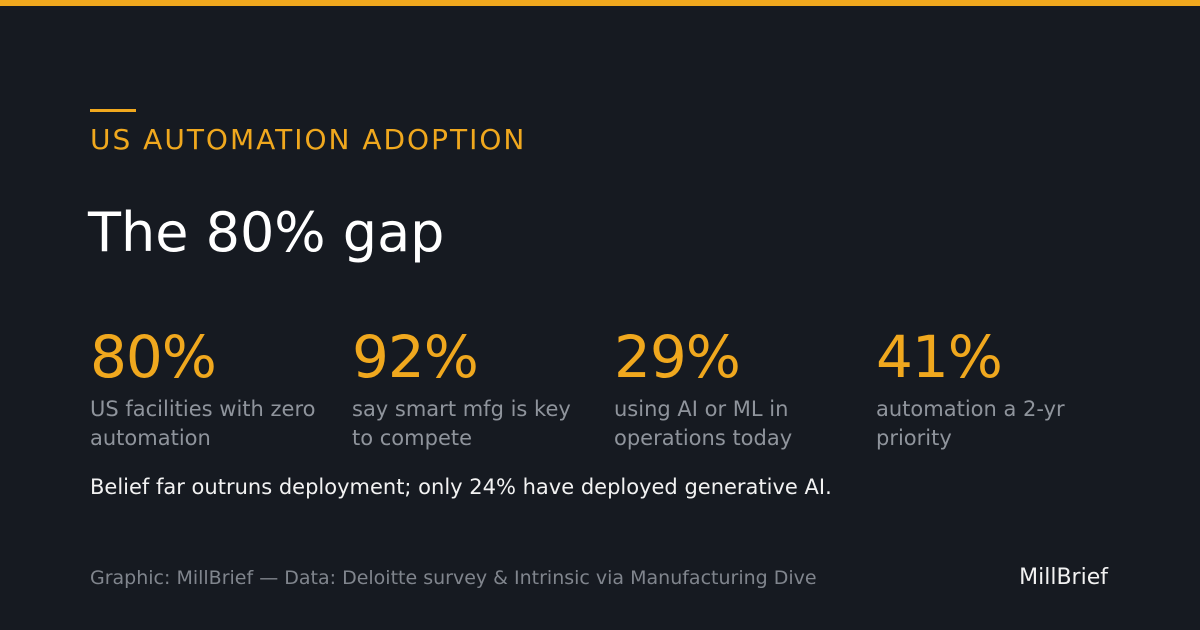  I want to click on stat-item: 80% US facilities with zero automation, so click(205, 389).